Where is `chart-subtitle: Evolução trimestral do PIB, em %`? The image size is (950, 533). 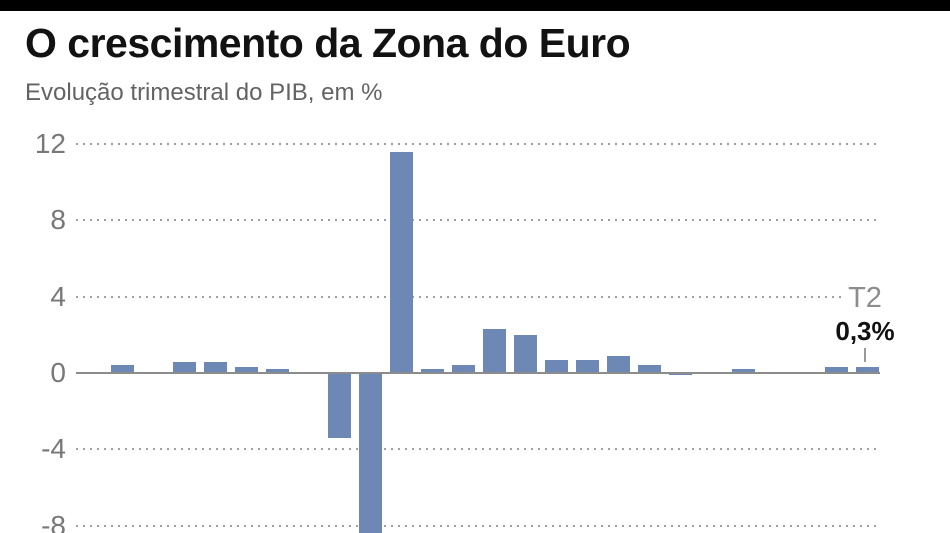
chart-subtitle: Evolução trimestral do PIB, em % is located at coordinates (204, 92).